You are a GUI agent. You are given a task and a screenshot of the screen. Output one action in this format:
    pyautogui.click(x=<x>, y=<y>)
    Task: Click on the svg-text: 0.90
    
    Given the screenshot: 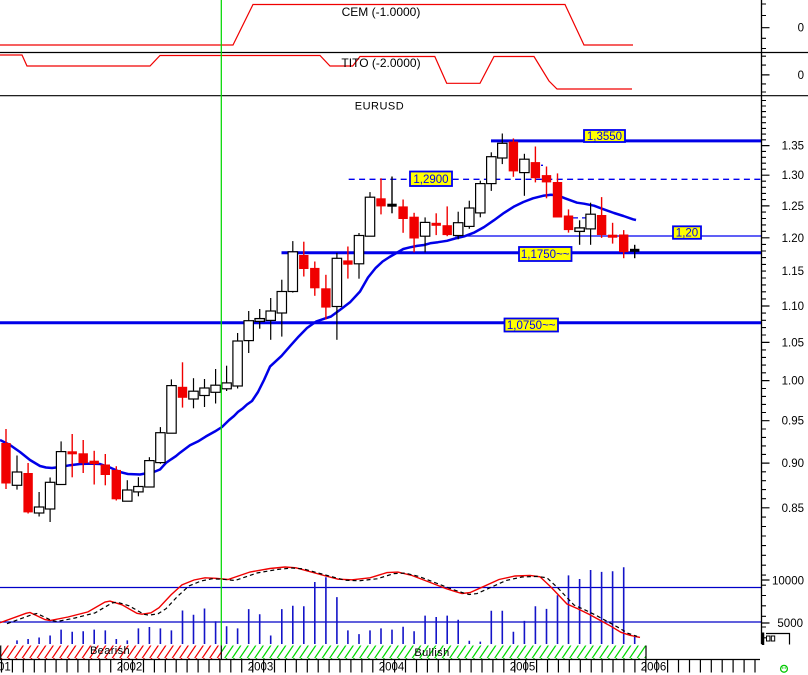 What is the action you would take?
    pyautogui.click(x=793, y=464)
    